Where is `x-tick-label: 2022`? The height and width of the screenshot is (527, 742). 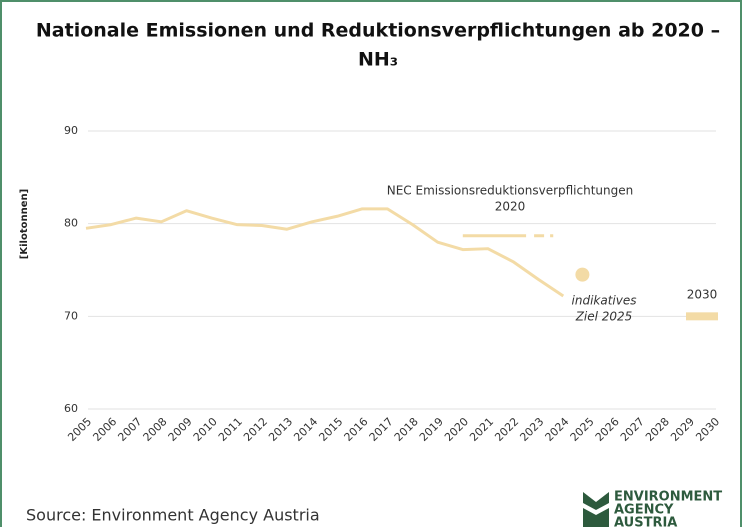 x-tick-label: 2022 is located at coordinates (506, 429).